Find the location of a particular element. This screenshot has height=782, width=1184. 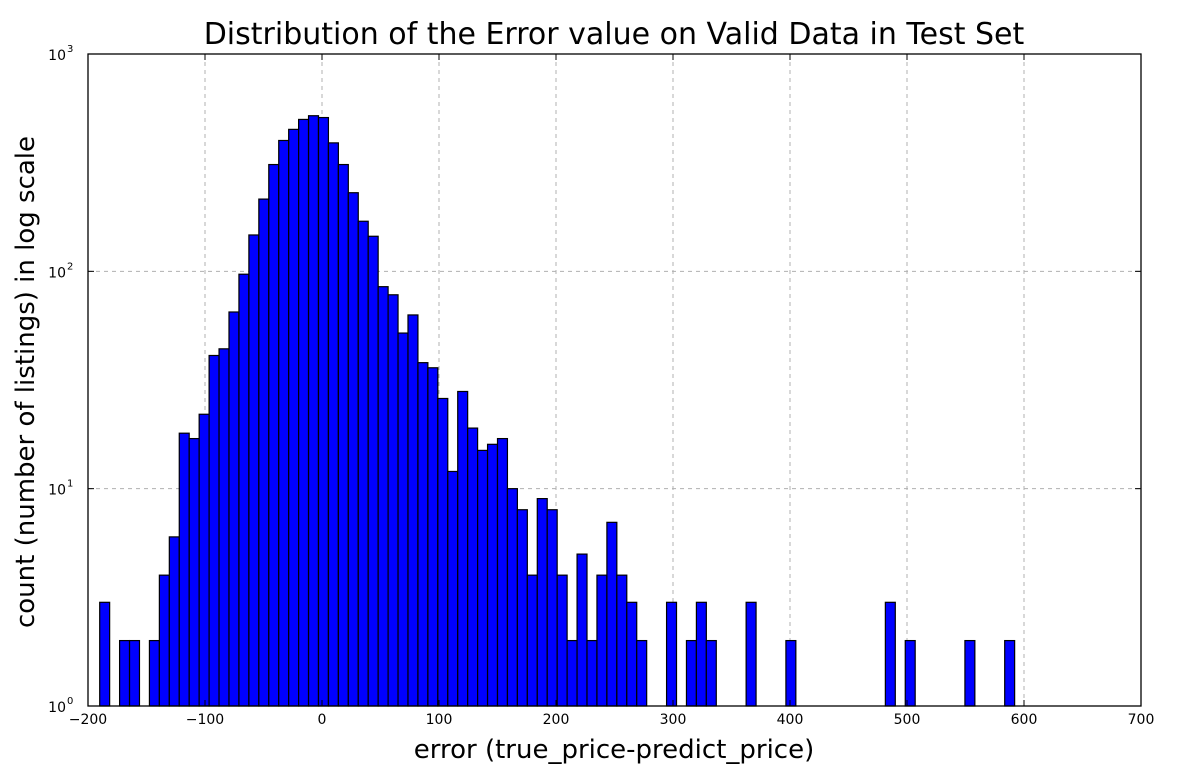

x-tick-label: 500 is located at coordinates (907, 720).